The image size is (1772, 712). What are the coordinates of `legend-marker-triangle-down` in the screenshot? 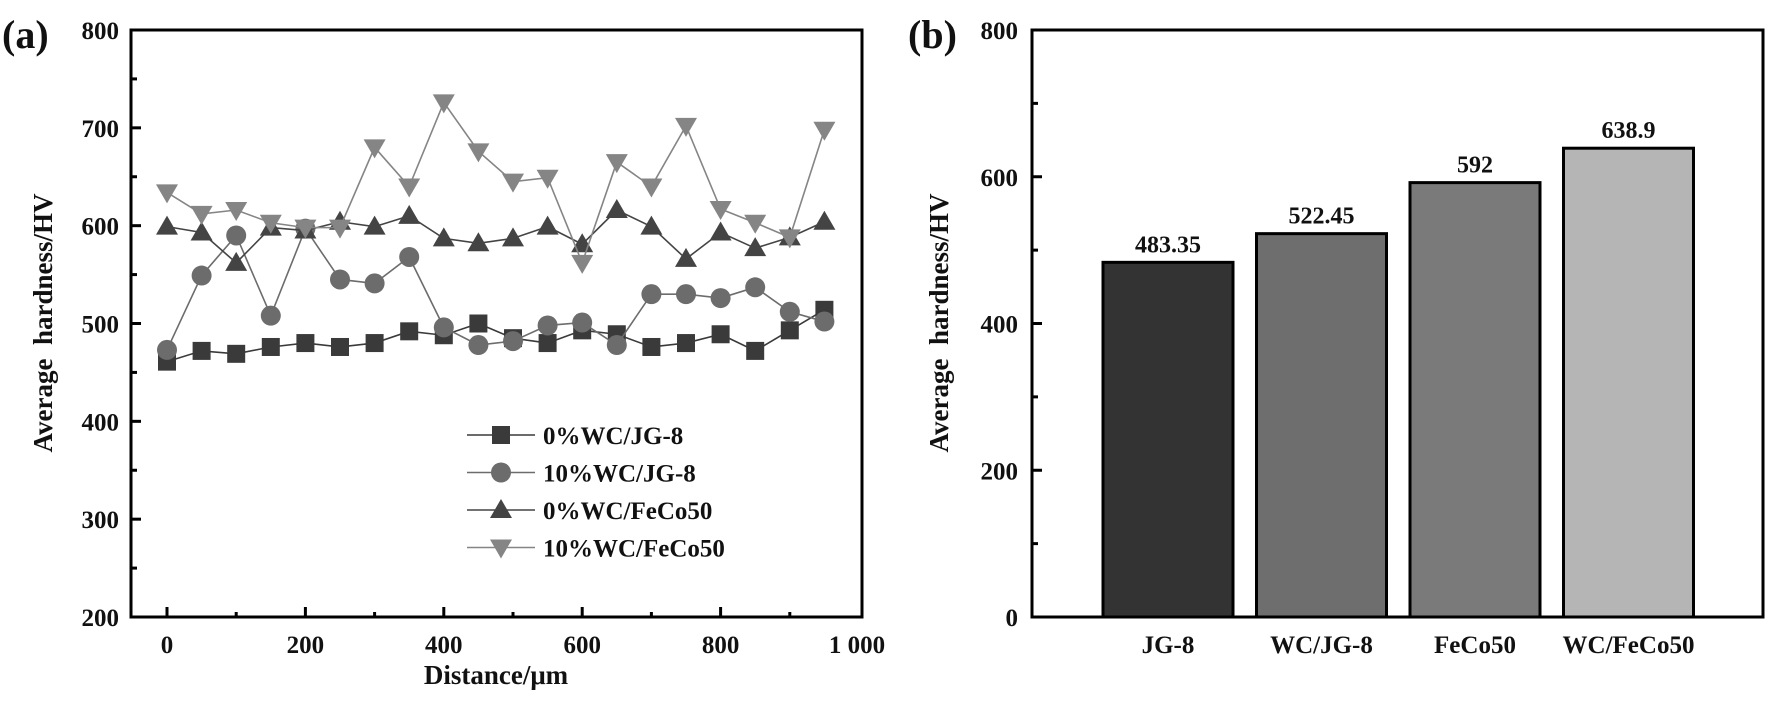 It's located at (501, 549).